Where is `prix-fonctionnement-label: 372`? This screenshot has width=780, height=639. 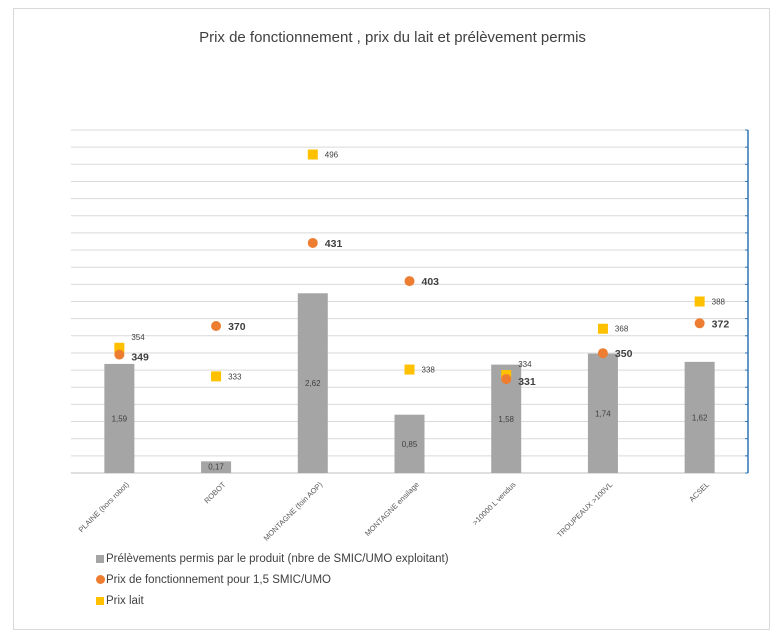 prix-fonctionnement-label: 372 is located at coordinates (721, 324).